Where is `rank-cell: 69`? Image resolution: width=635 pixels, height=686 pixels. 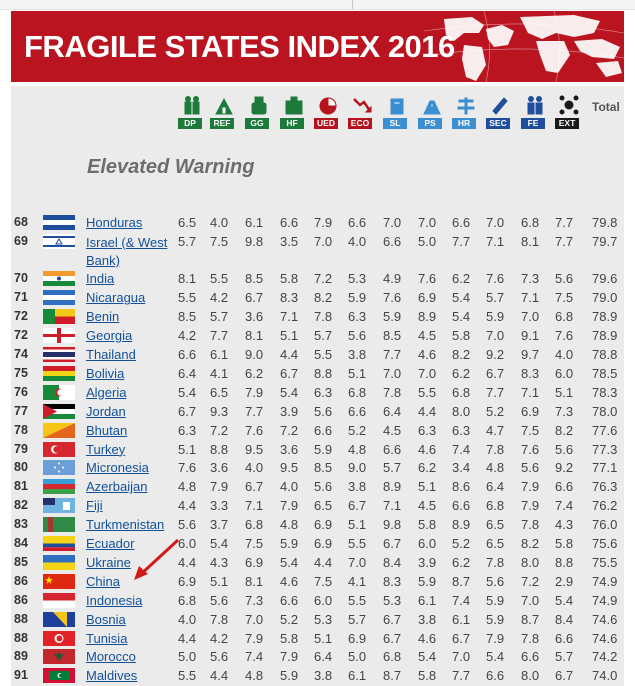
rank-cell: 69 is located at coordinates (21, 240).